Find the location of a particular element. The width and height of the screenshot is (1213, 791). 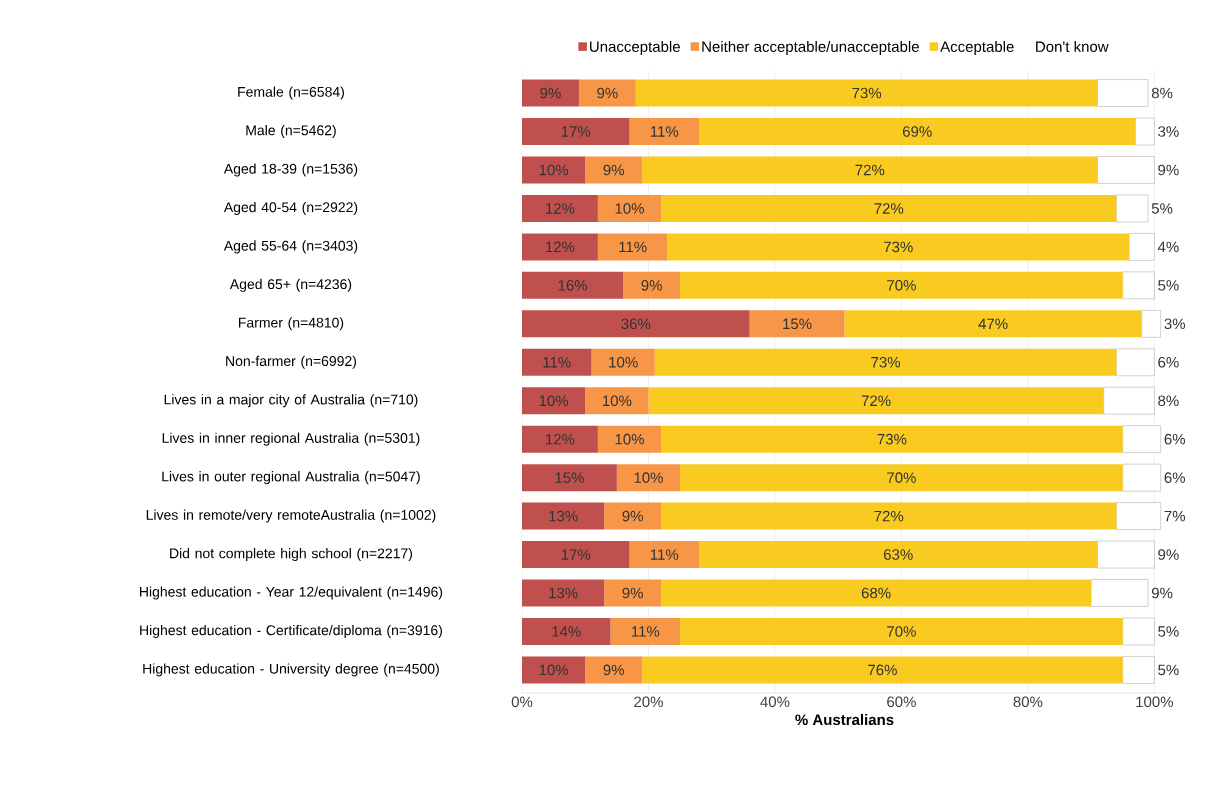

y-tick-label: Farmer (n=4810) is located at coordinates (291, 324).